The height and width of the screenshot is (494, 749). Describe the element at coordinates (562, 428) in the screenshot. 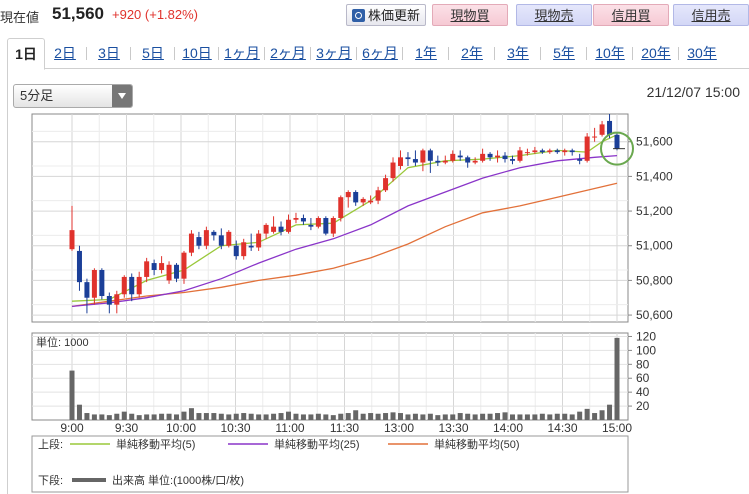

I see `x-tick-label: 14:30` at that location.